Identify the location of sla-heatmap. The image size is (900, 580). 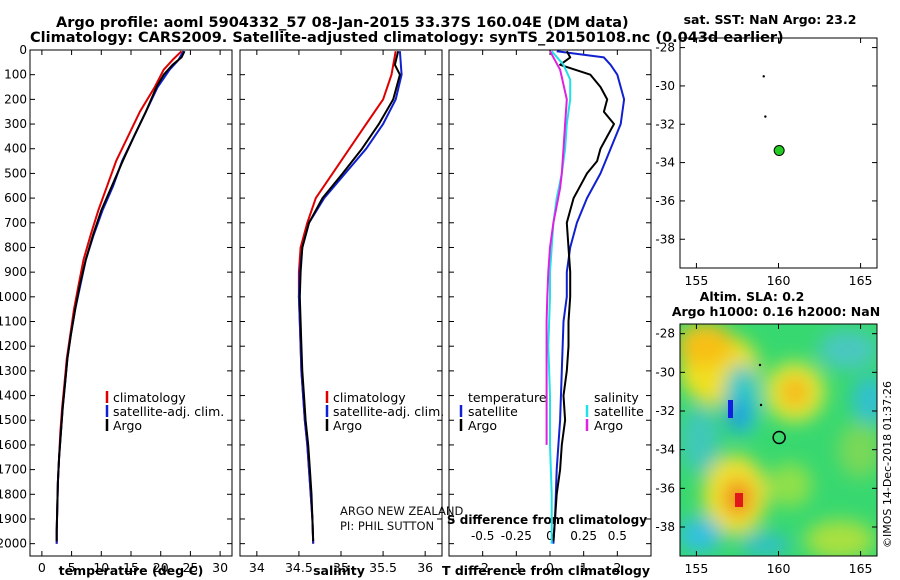
(778, 440).